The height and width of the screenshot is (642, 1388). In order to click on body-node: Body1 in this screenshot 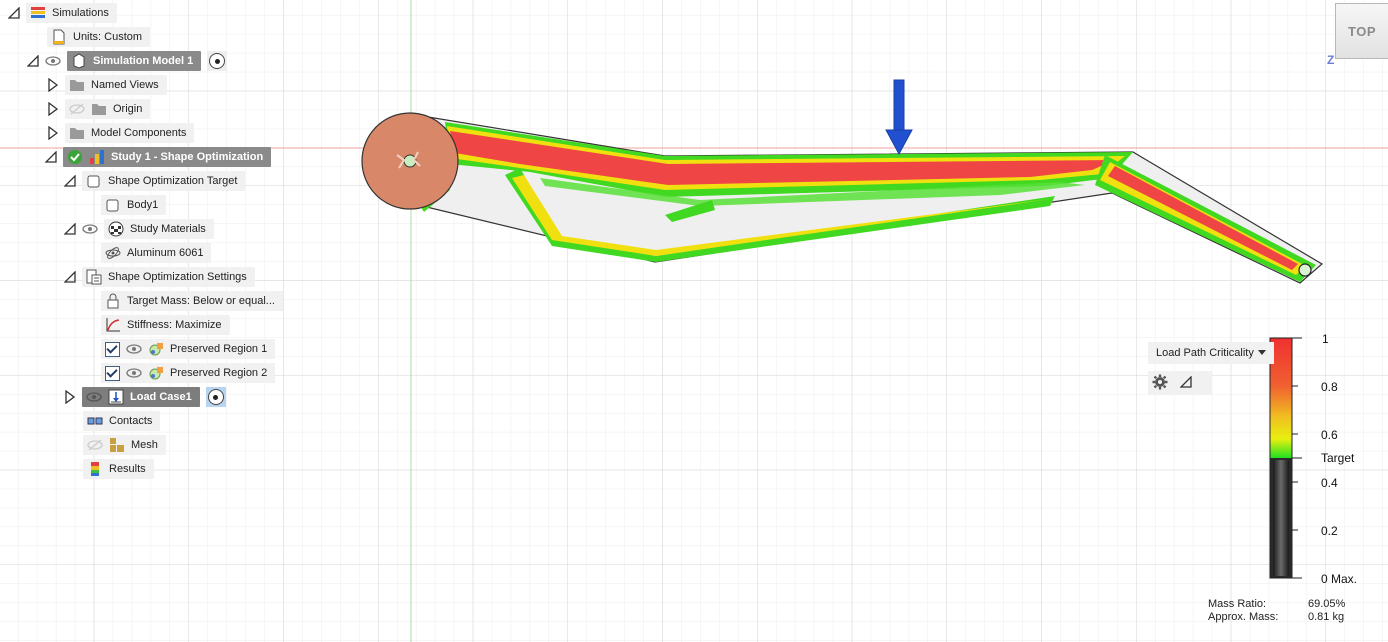, I will do `click(134, 205)`.